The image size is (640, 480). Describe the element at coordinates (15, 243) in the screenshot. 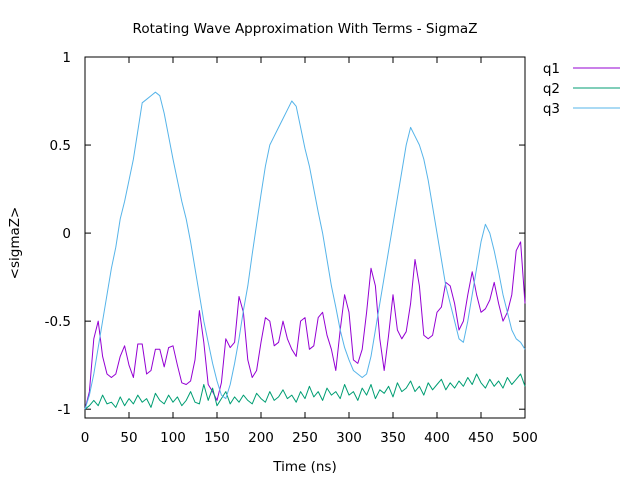

I see `y-axis-label: <sigmaZ>` at that location.